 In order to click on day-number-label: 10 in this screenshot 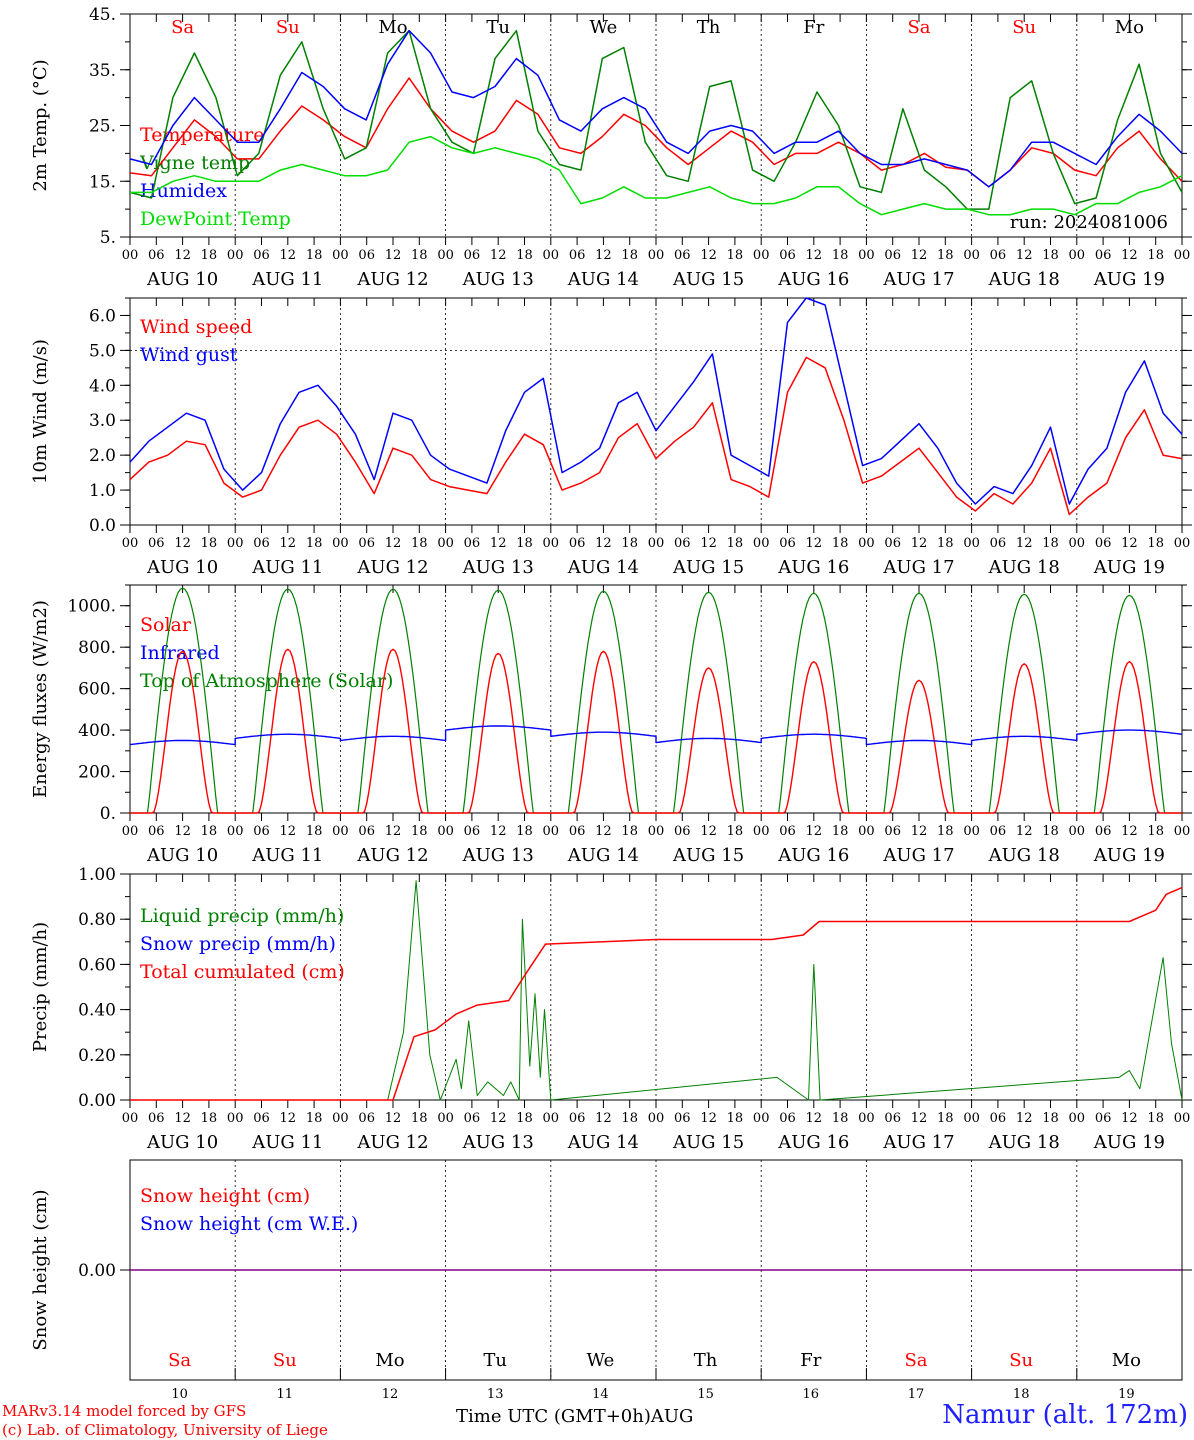, I will do `click(179, 1394)`.